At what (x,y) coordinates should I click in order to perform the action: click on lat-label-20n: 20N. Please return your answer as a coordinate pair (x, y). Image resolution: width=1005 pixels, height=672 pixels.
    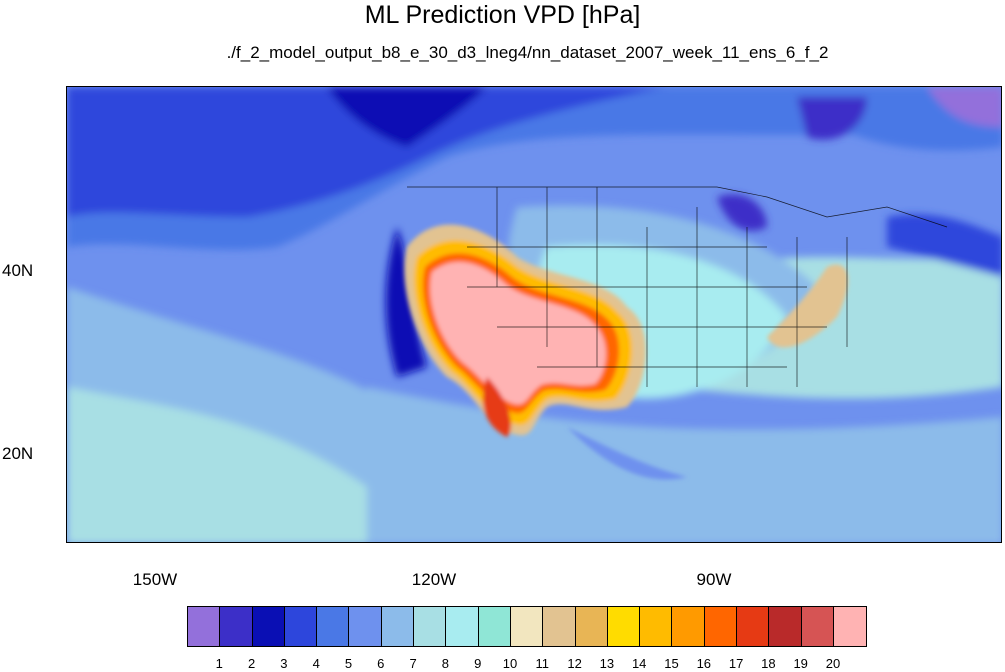
    Looking at the image, I should click on (18, 453).